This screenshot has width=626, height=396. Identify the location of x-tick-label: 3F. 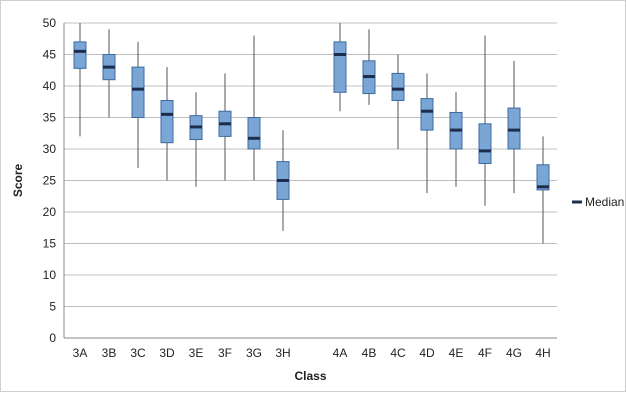
(225, 353).